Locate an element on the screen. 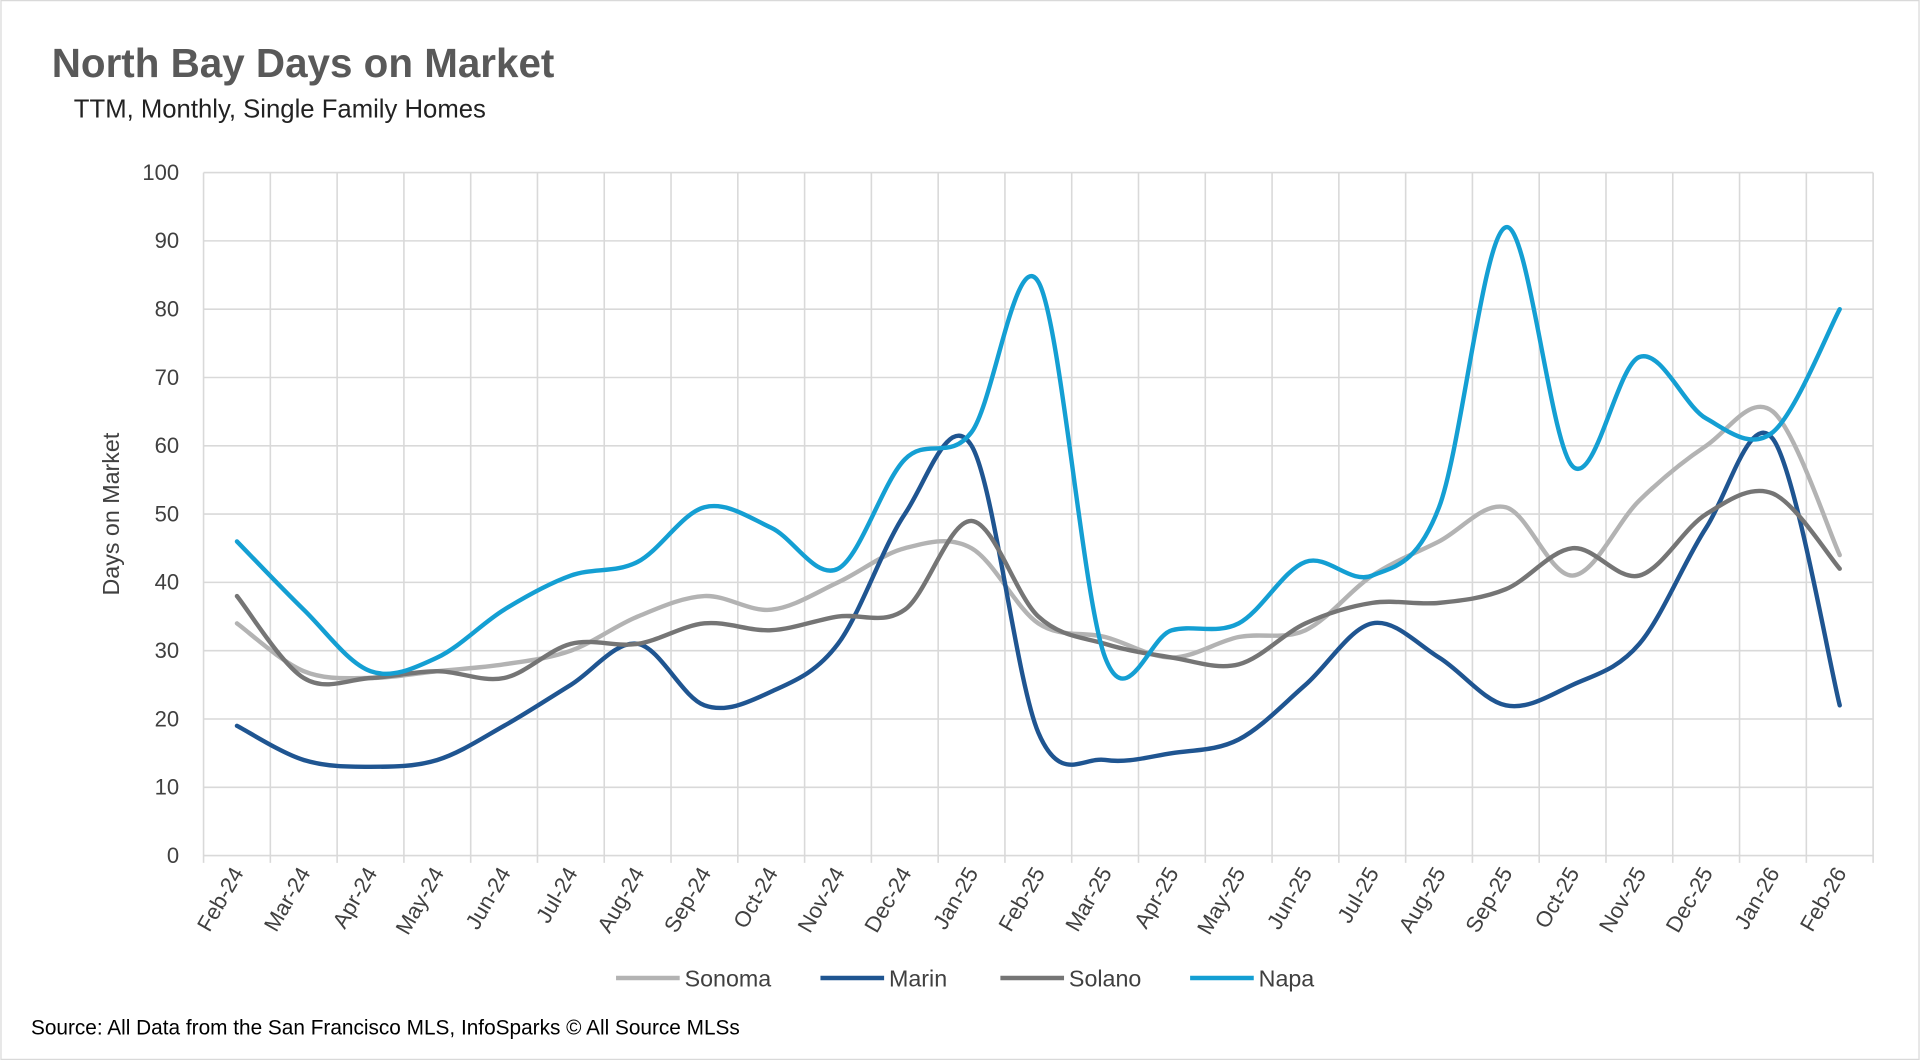  chart-title: North Bay Days on Market is located at coordinates (303, 63).